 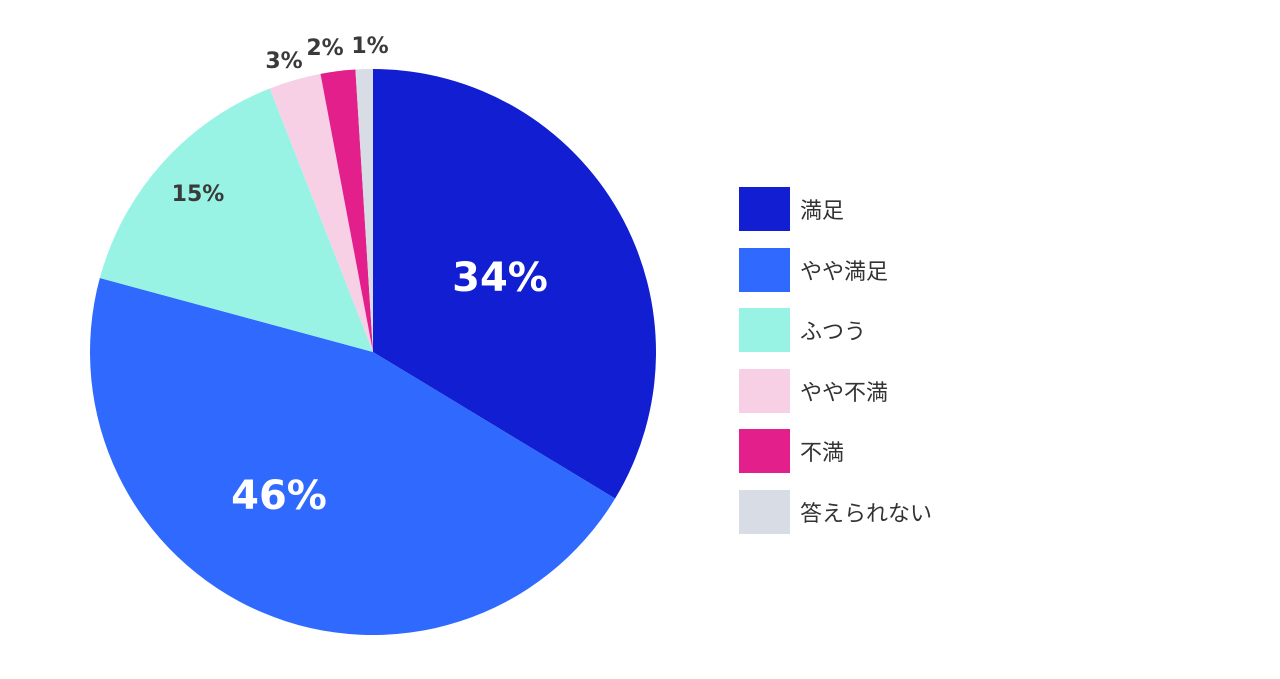 I want to click on slice-percent-label: 46%, so click(x=279, y=496).